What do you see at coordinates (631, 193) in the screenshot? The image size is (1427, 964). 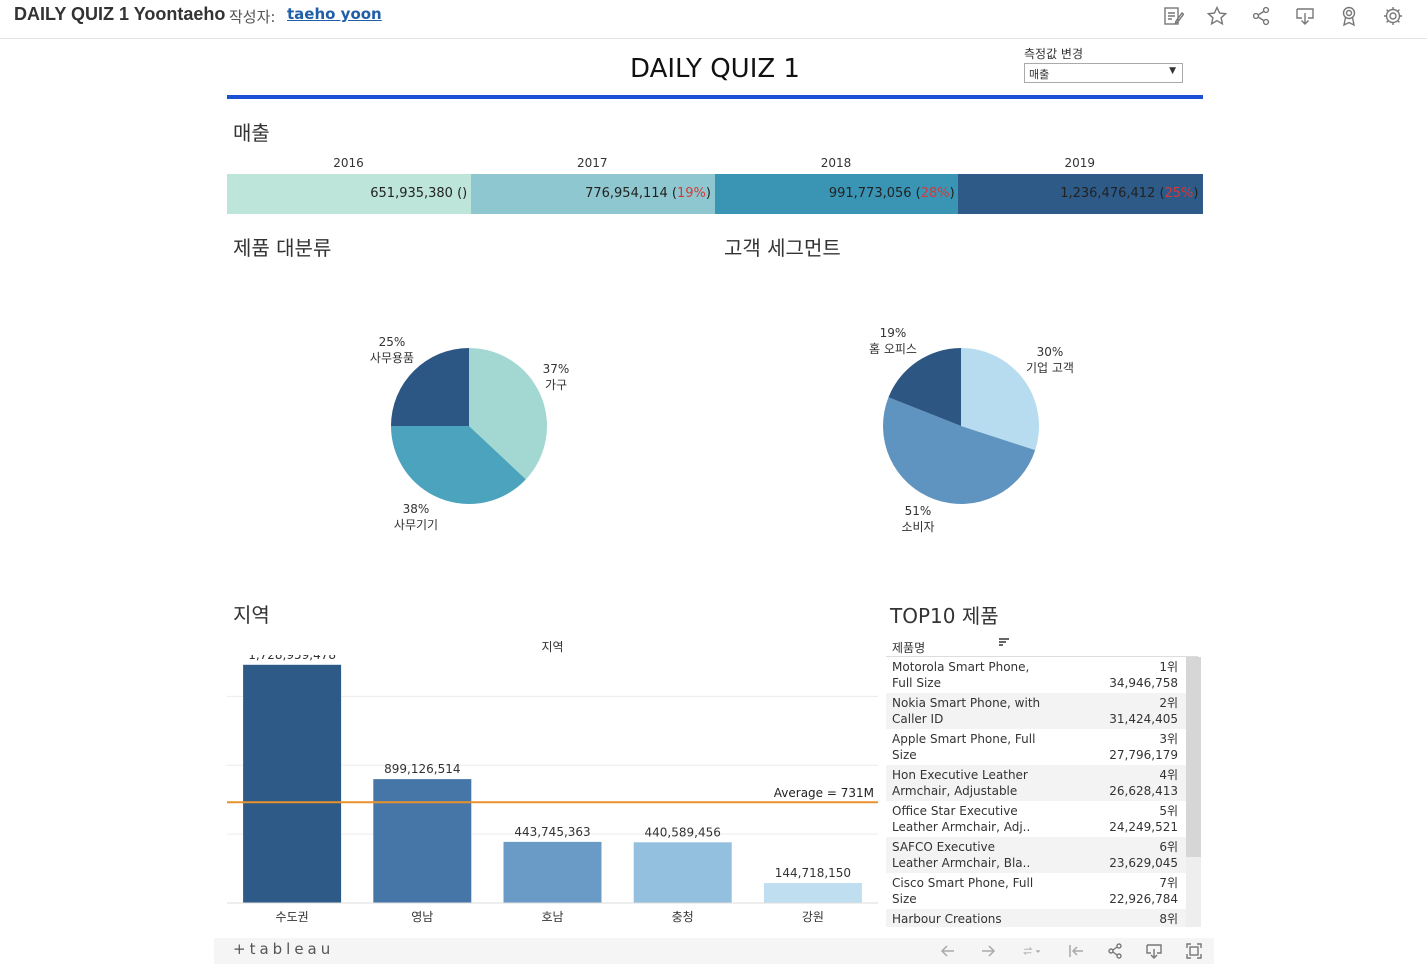 I see `year-sales-value: 776,954,114 (` at bounding box center [631, 193].